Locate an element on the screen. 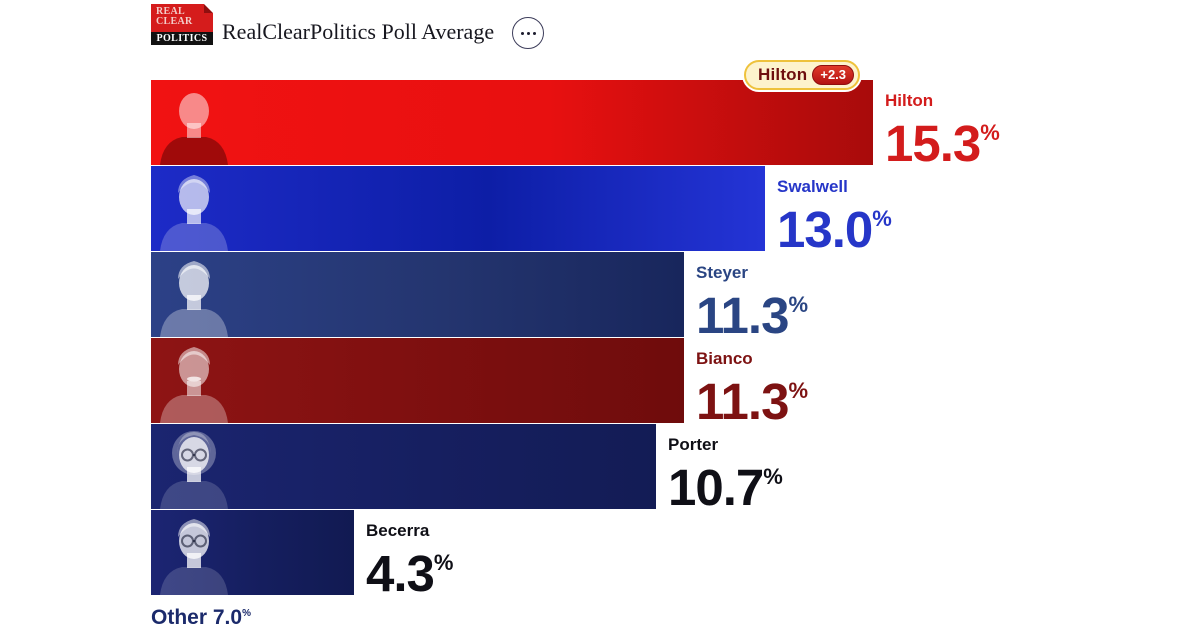 This screenshot has height=630, width=1200. page-title: RealClearPolitics Poll Average is located at coordinates (358, 31).